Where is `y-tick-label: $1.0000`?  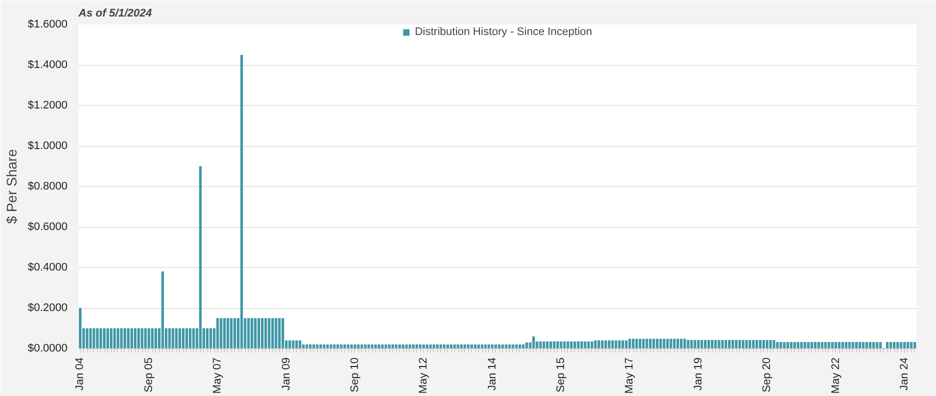 y-tick-label: $1.0000 is located at coordinates (48, 146).